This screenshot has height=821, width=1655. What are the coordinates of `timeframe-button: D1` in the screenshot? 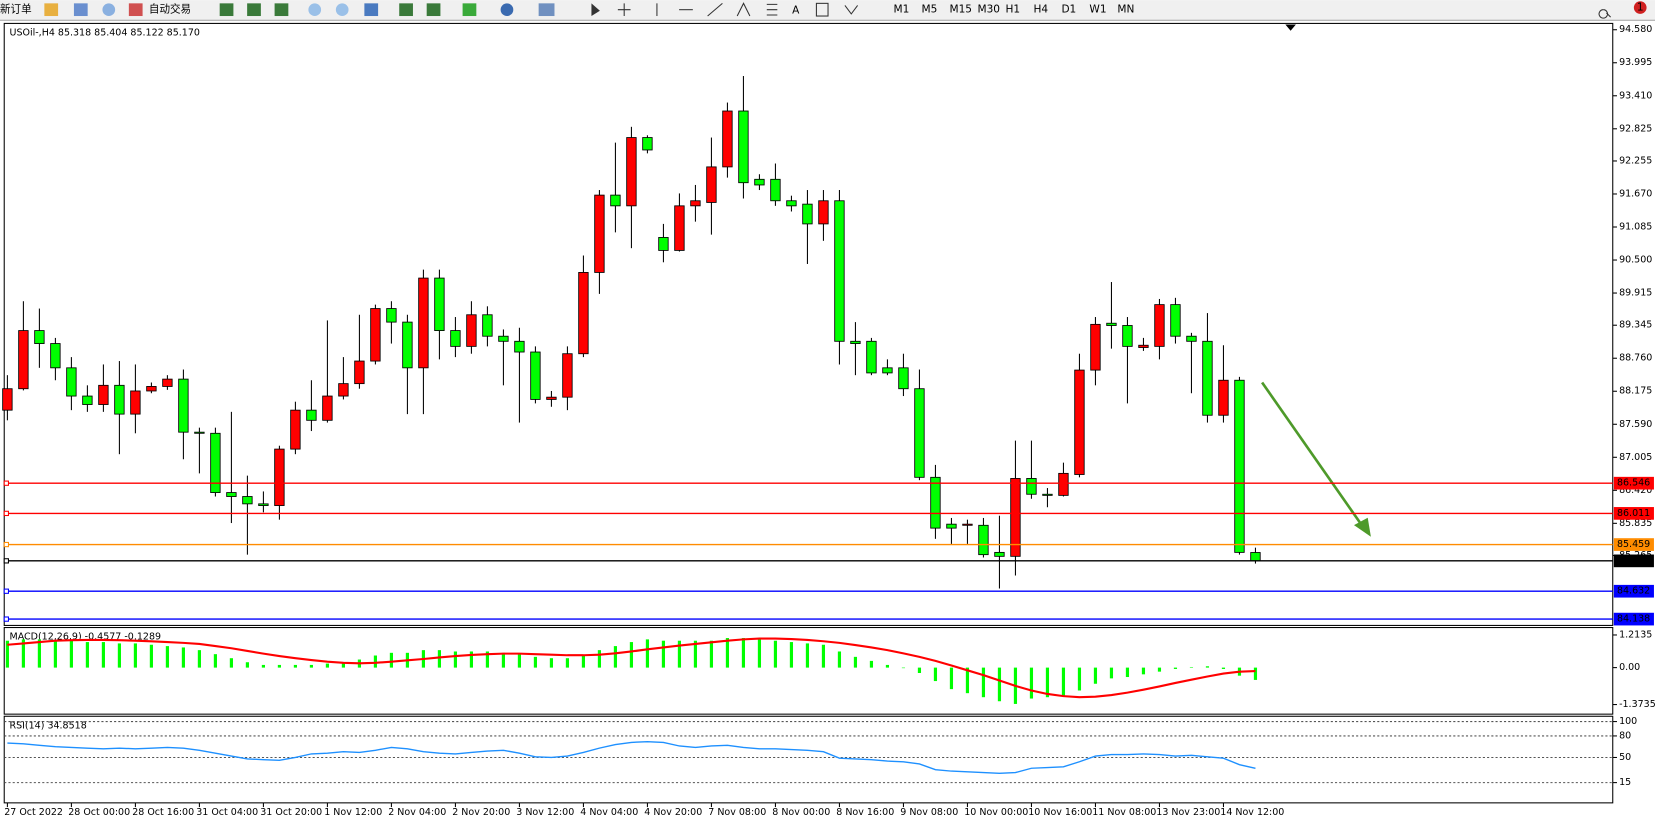 It's located at (1068, 10).